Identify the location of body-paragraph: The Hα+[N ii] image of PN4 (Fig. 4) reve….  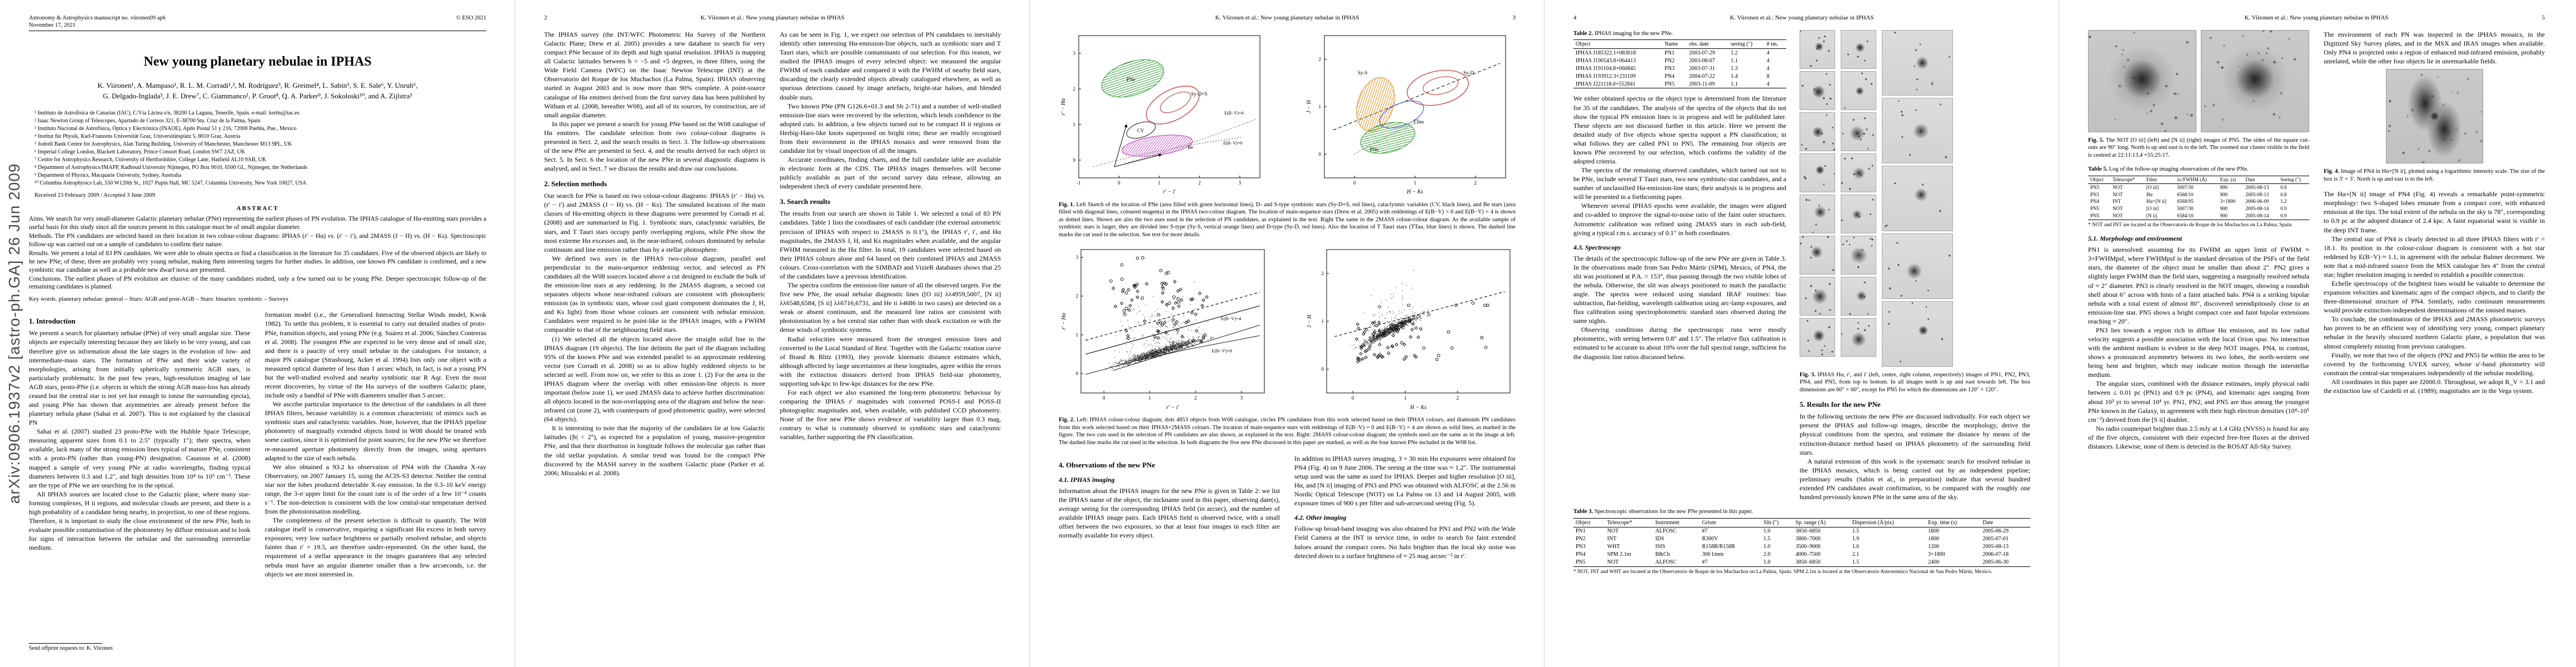
(2434, 212).